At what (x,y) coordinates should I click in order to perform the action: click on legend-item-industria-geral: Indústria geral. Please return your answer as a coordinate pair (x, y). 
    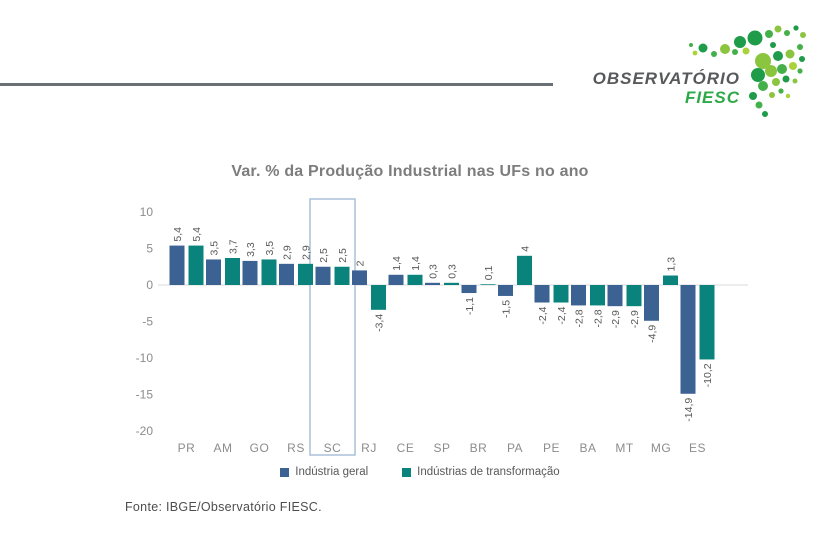
    Looking at the image, I should click on (324, 472).